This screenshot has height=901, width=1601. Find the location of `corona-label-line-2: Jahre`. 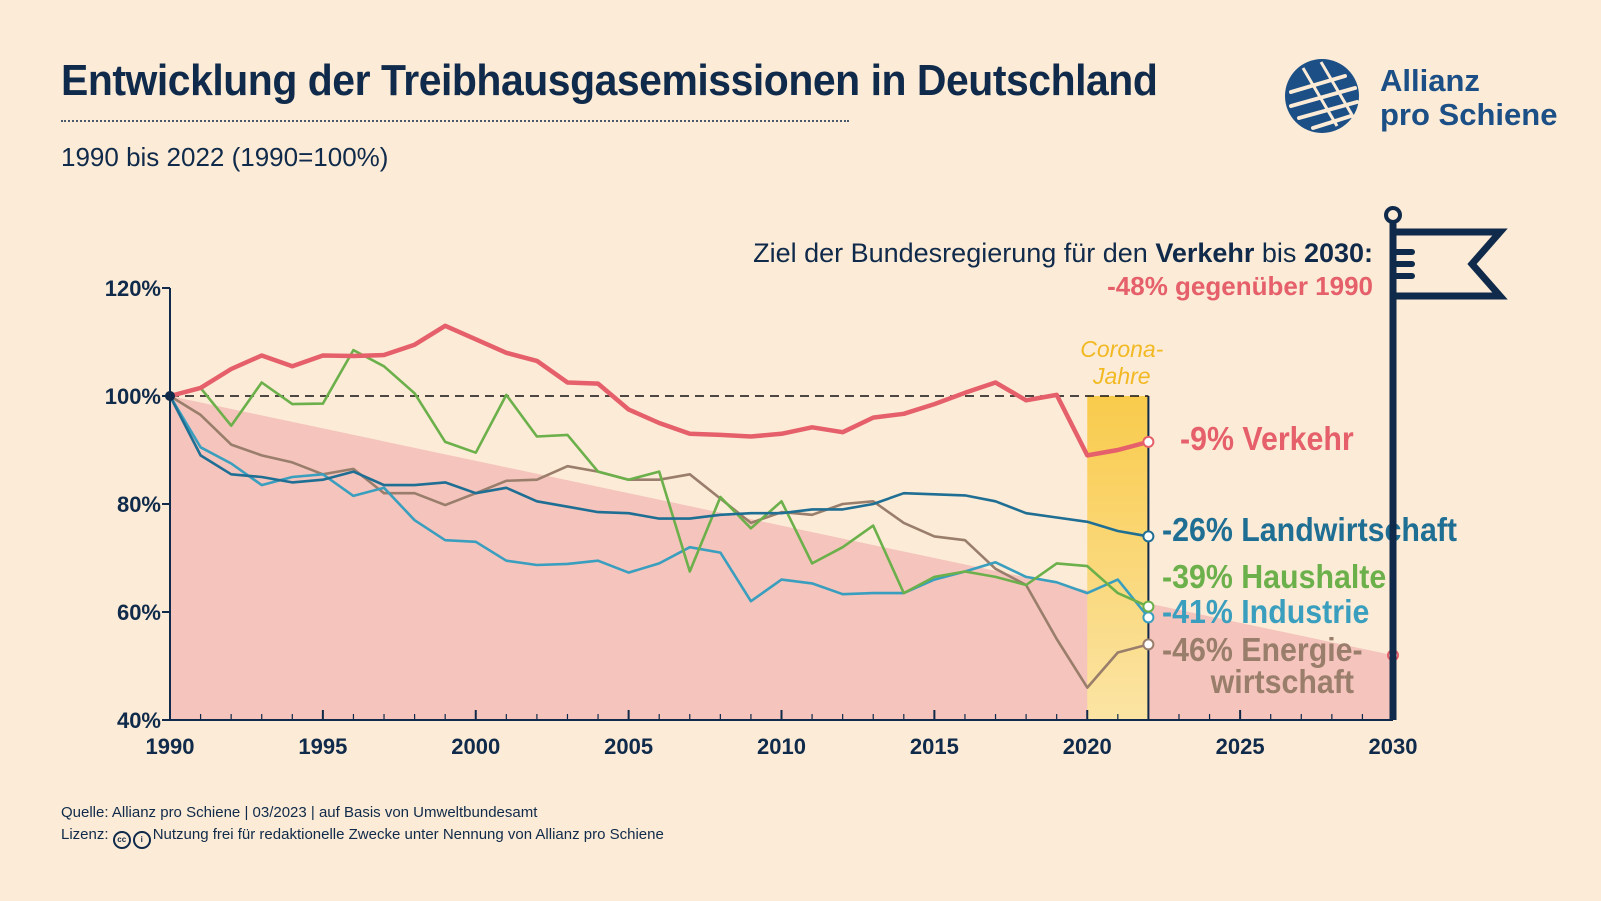

corona-label-line-2: Jahre is located at coordinates (1121, 376).